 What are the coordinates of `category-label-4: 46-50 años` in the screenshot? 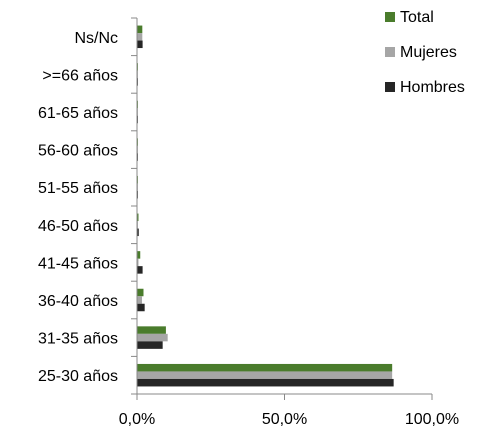 It's located at (78, 226).